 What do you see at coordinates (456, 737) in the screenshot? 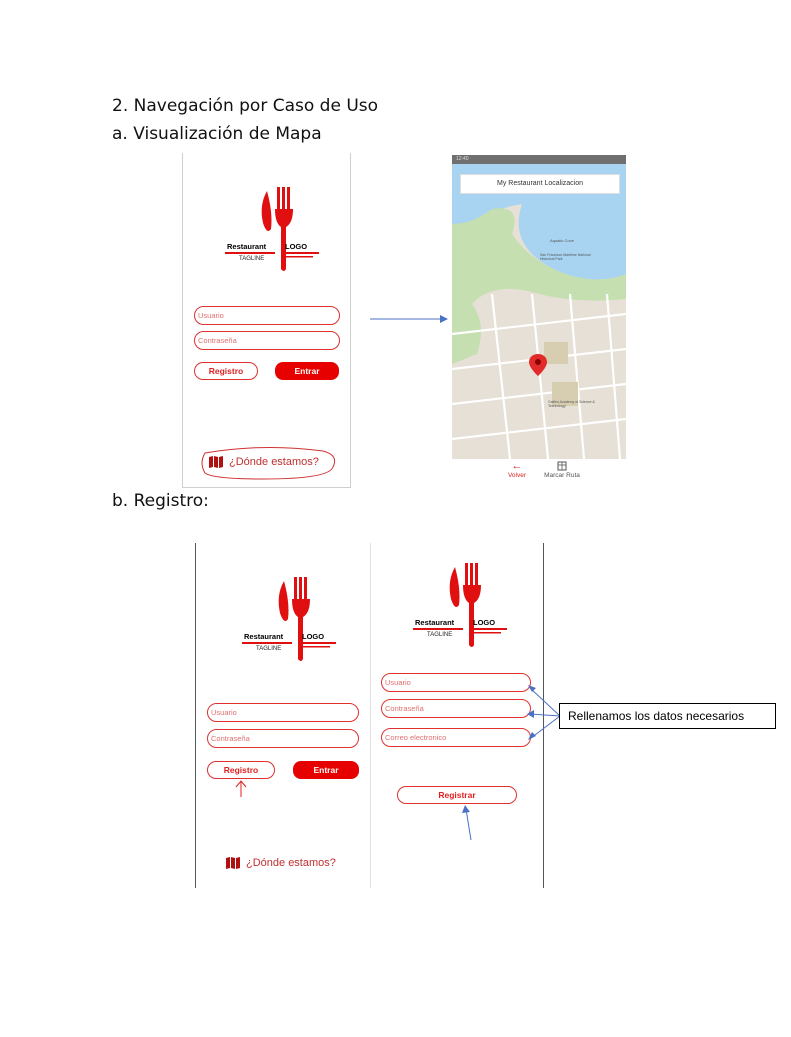
I see `register-email-field: Correo electronico` at bounding box center [456, 737].